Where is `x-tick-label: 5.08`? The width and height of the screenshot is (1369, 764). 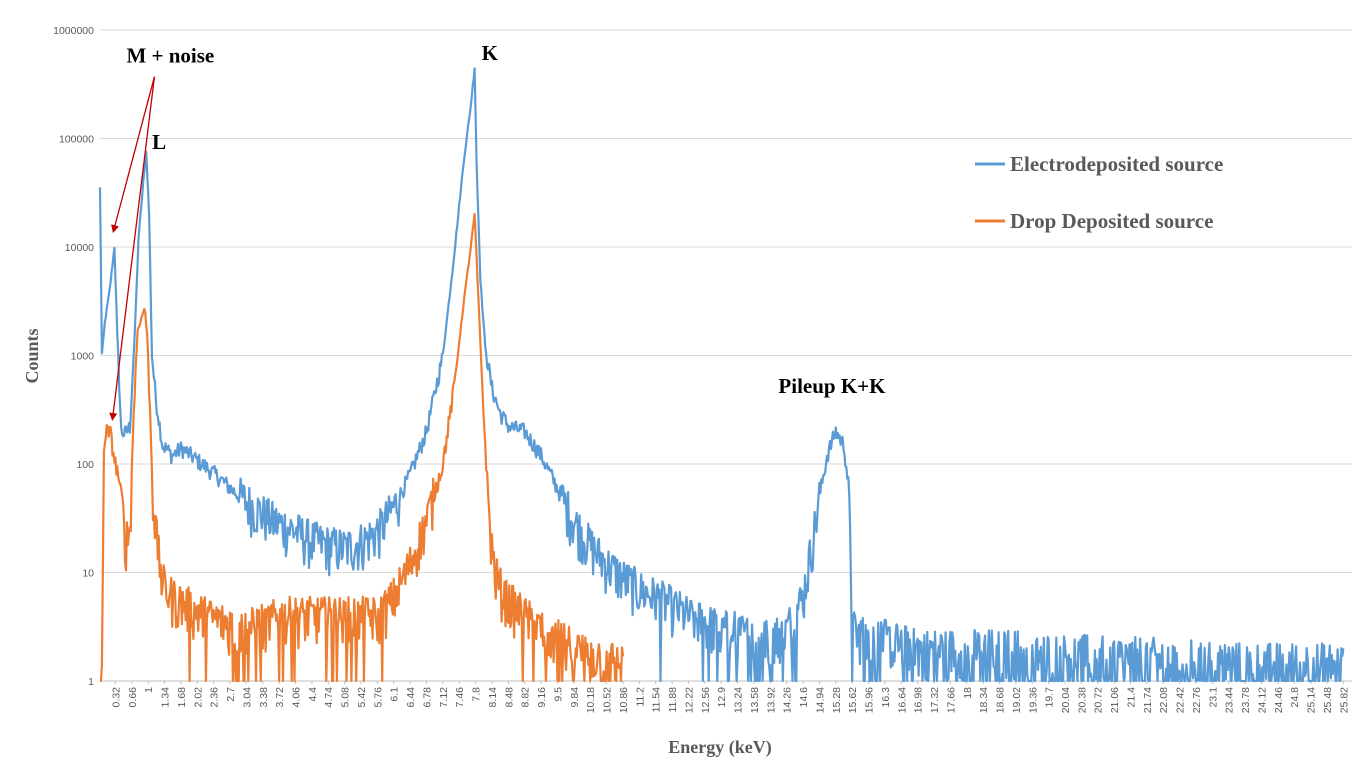
x-tick-label: 5.08 is located at coordinates (346, 697).